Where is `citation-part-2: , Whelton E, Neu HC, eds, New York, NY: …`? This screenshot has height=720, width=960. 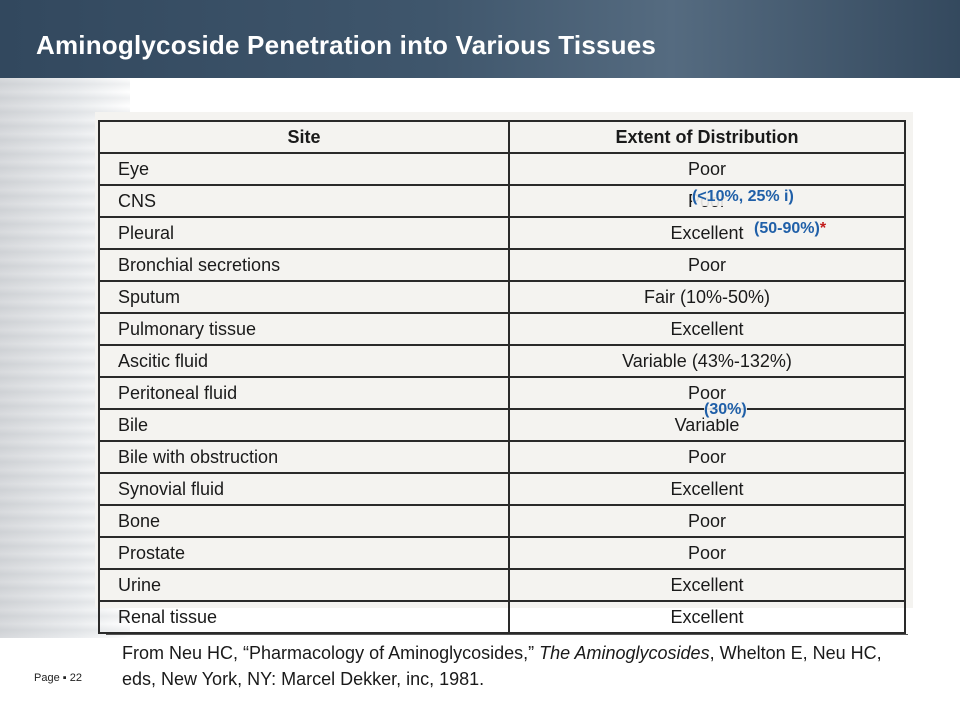
citation-part-2: , Whelton E, Neu HC, eds, New York, NY: … is located at coordinates (502, 666).